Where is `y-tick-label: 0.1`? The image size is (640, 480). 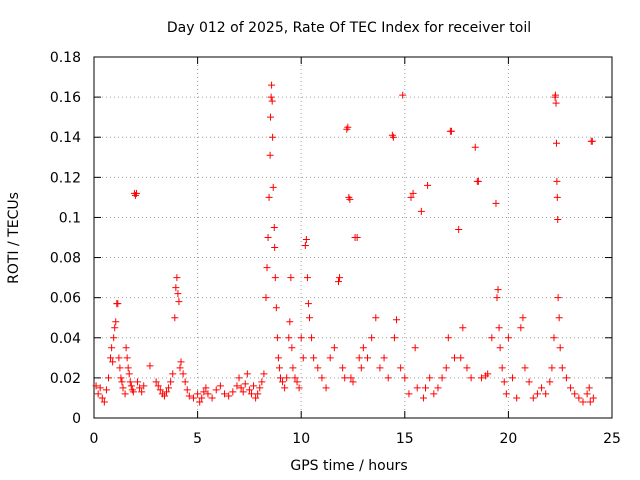
y-tick-label: 0.1 is located at coordinates (70, 218).